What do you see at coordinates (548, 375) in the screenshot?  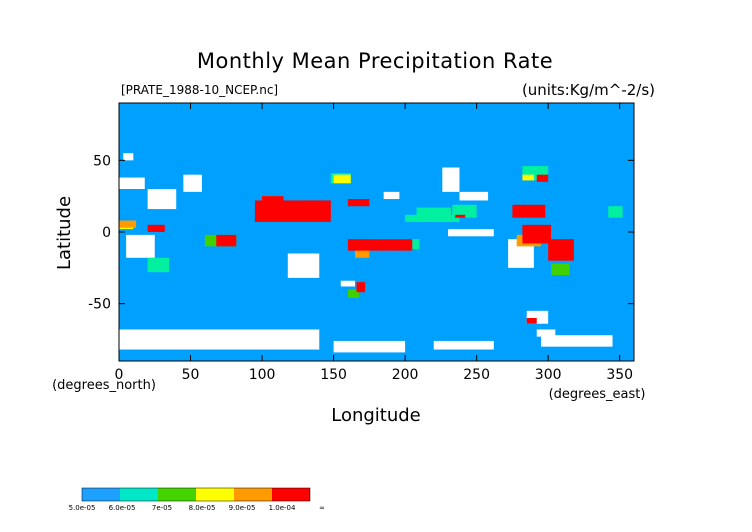 I see `x-tick-label: 300` at bounding box center [548, 375].